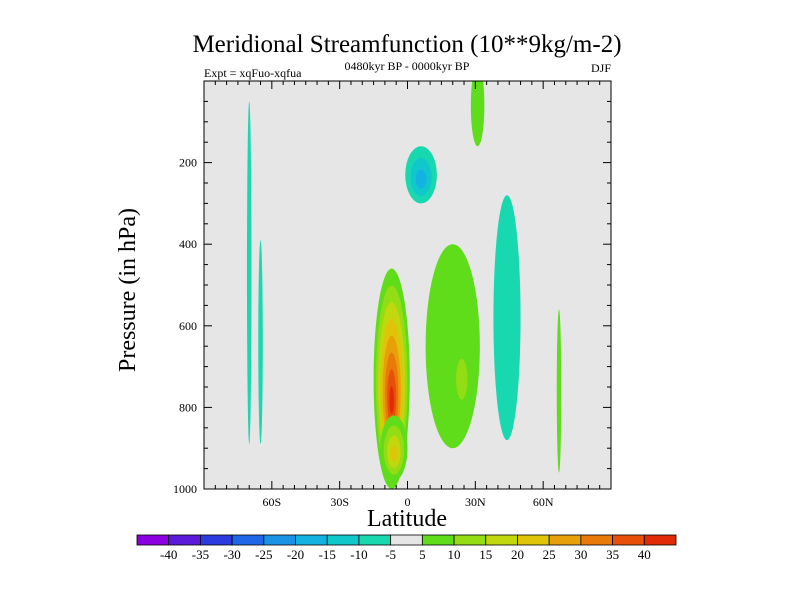 Image resolution: width=800 pixels, height=600 pixels. I want to click on colorbar-label: -10, so click(358, 554).